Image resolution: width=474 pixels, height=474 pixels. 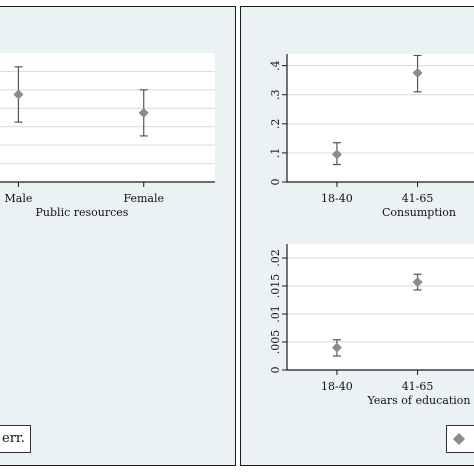 I want to click on x-axis-title: Public resources, so click(x=82, y=212).